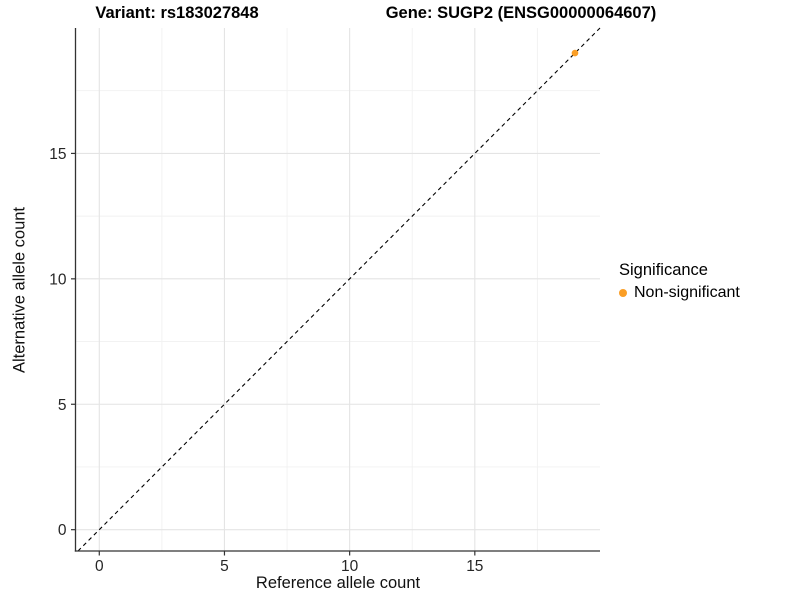 This screenshot has width=800, height=600. I want to click on x-axis-title: Reference allele count, so click(338, 583).